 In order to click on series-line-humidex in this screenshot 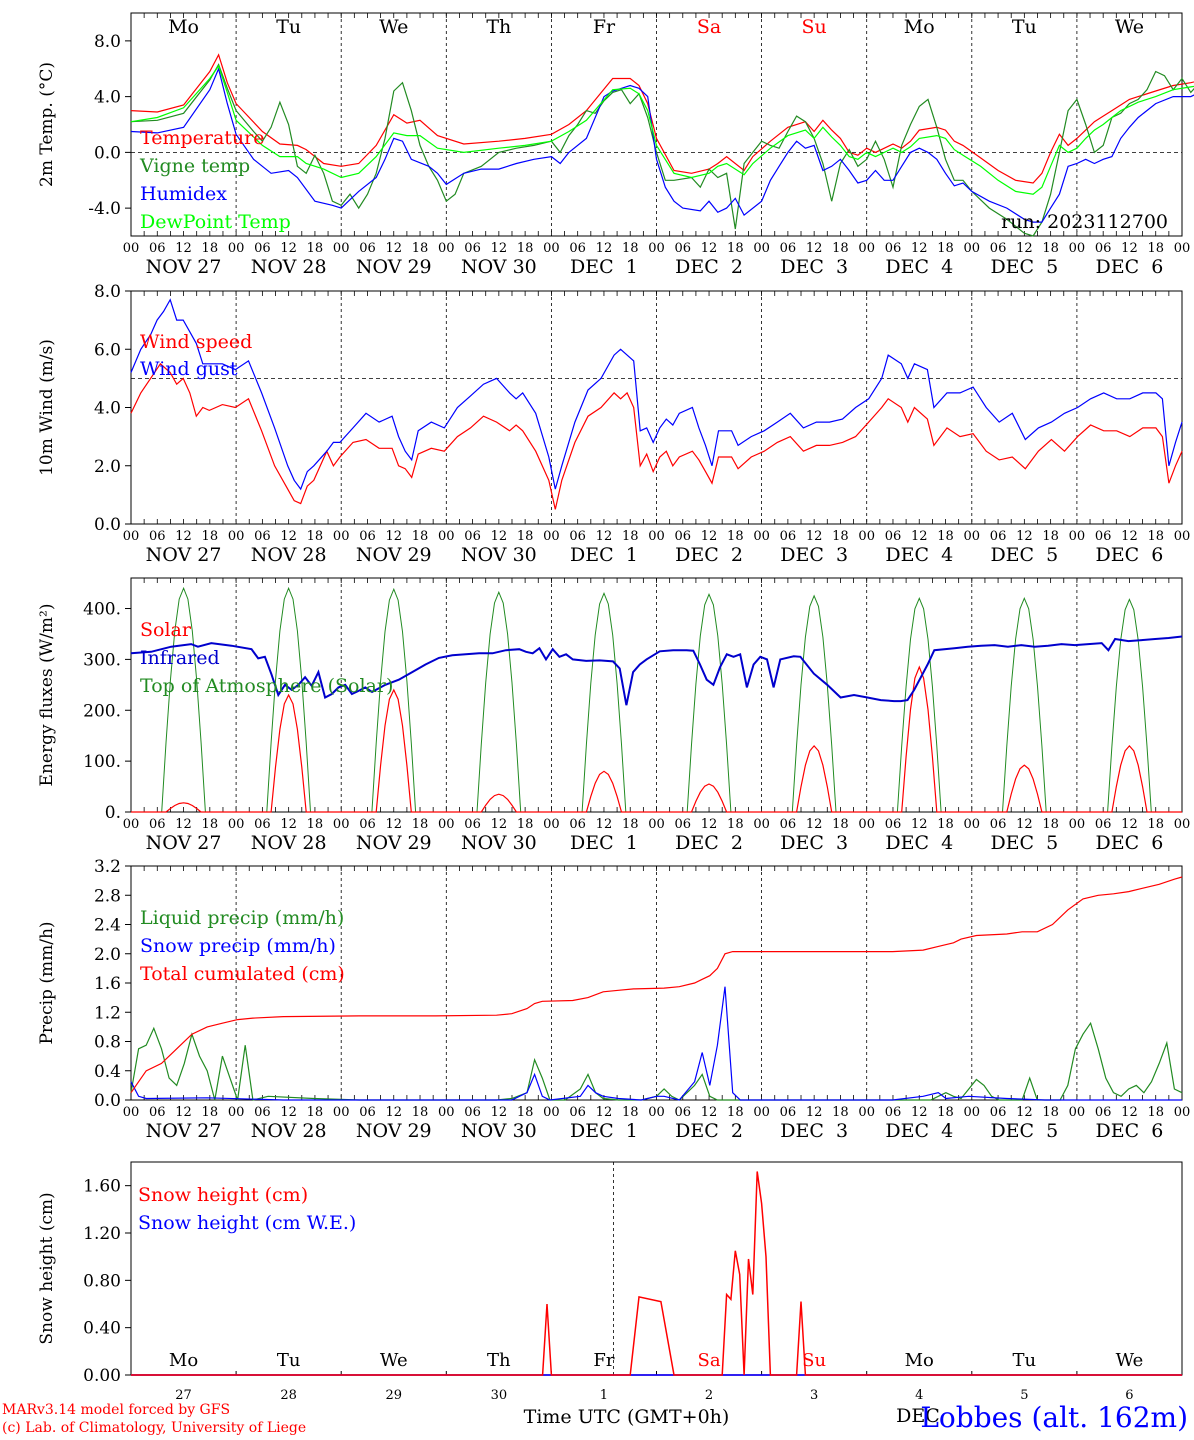, I will do `click(662, 144)`.